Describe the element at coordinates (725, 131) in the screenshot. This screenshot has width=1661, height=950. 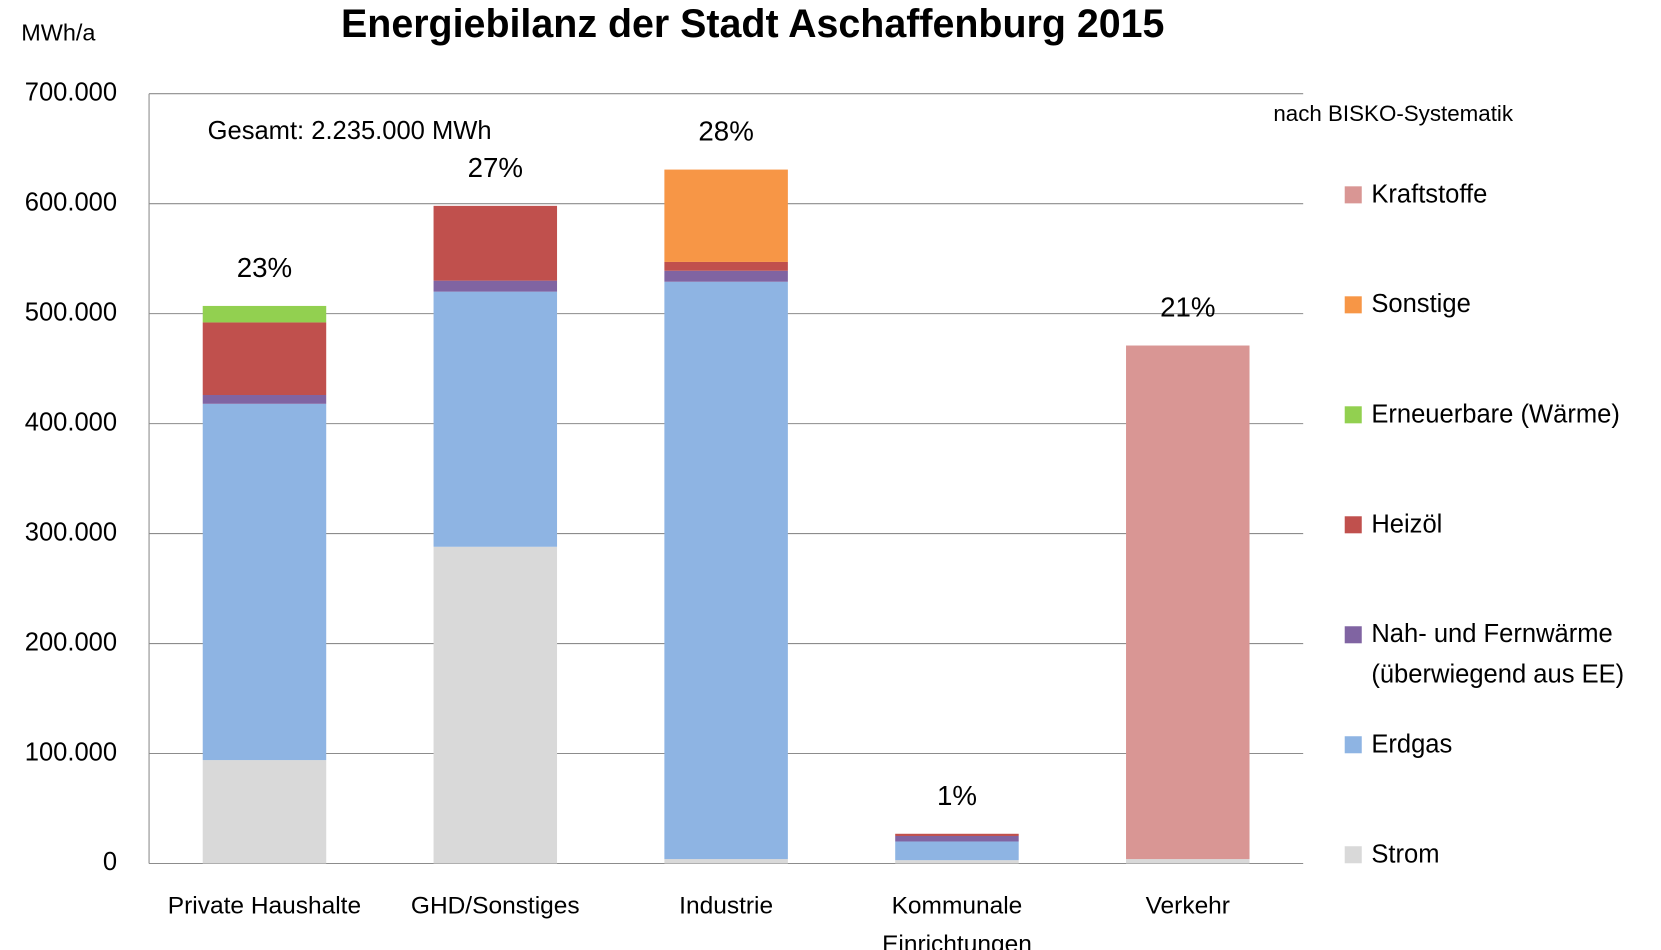
I see `percent-label: 28%` at that location.